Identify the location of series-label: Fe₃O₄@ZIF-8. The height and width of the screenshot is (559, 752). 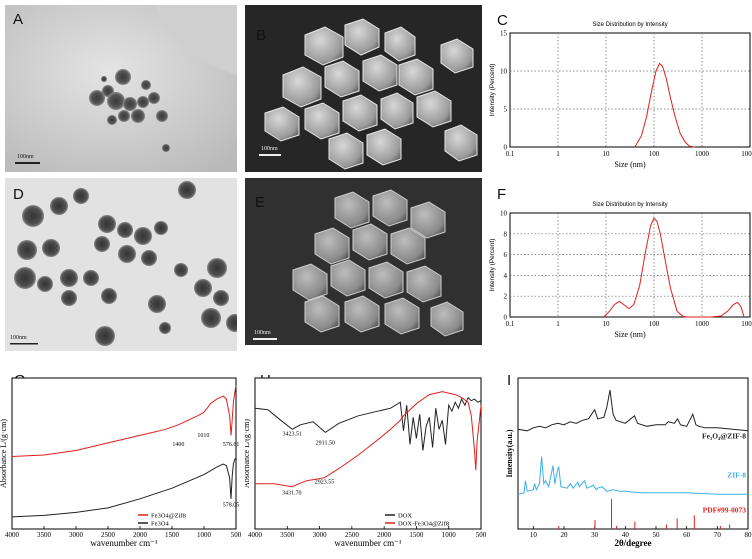
(724, 435).